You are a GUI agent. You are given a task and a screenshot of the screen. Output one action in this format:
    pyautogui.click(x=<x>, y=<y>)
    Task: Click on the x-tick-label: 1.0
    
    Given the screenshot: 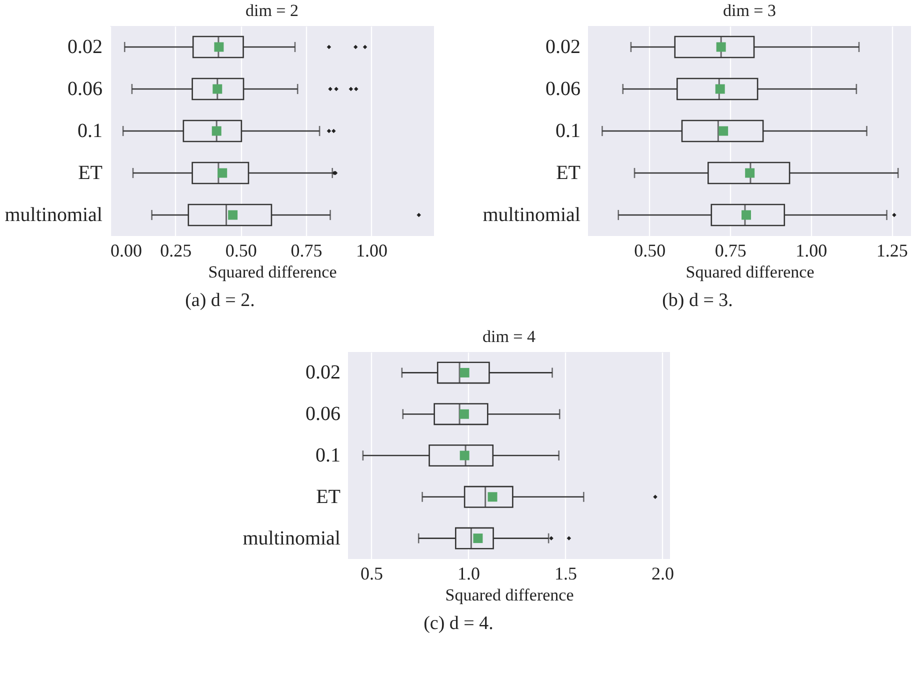 What is the action you would take?
    pyautogui.click(x=468, y=574)
    